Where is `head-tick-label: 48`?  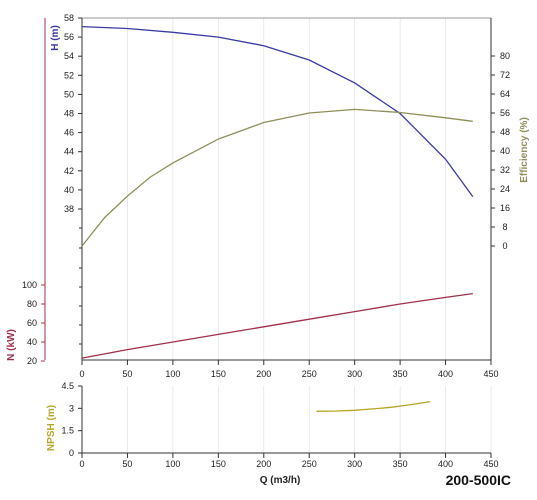 head-tick-label: 48 is located at coordinates (69, 114).